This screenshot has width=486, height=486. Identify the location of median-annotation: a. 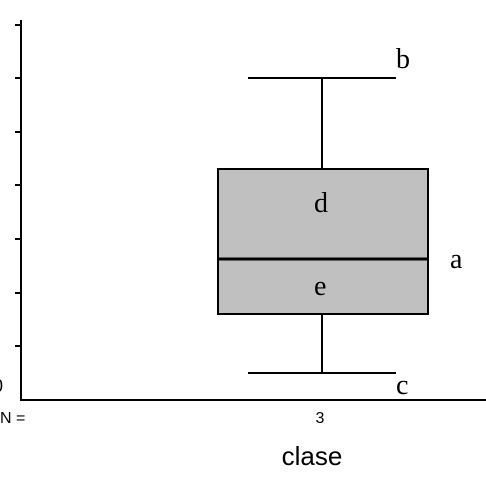
(456, 259).